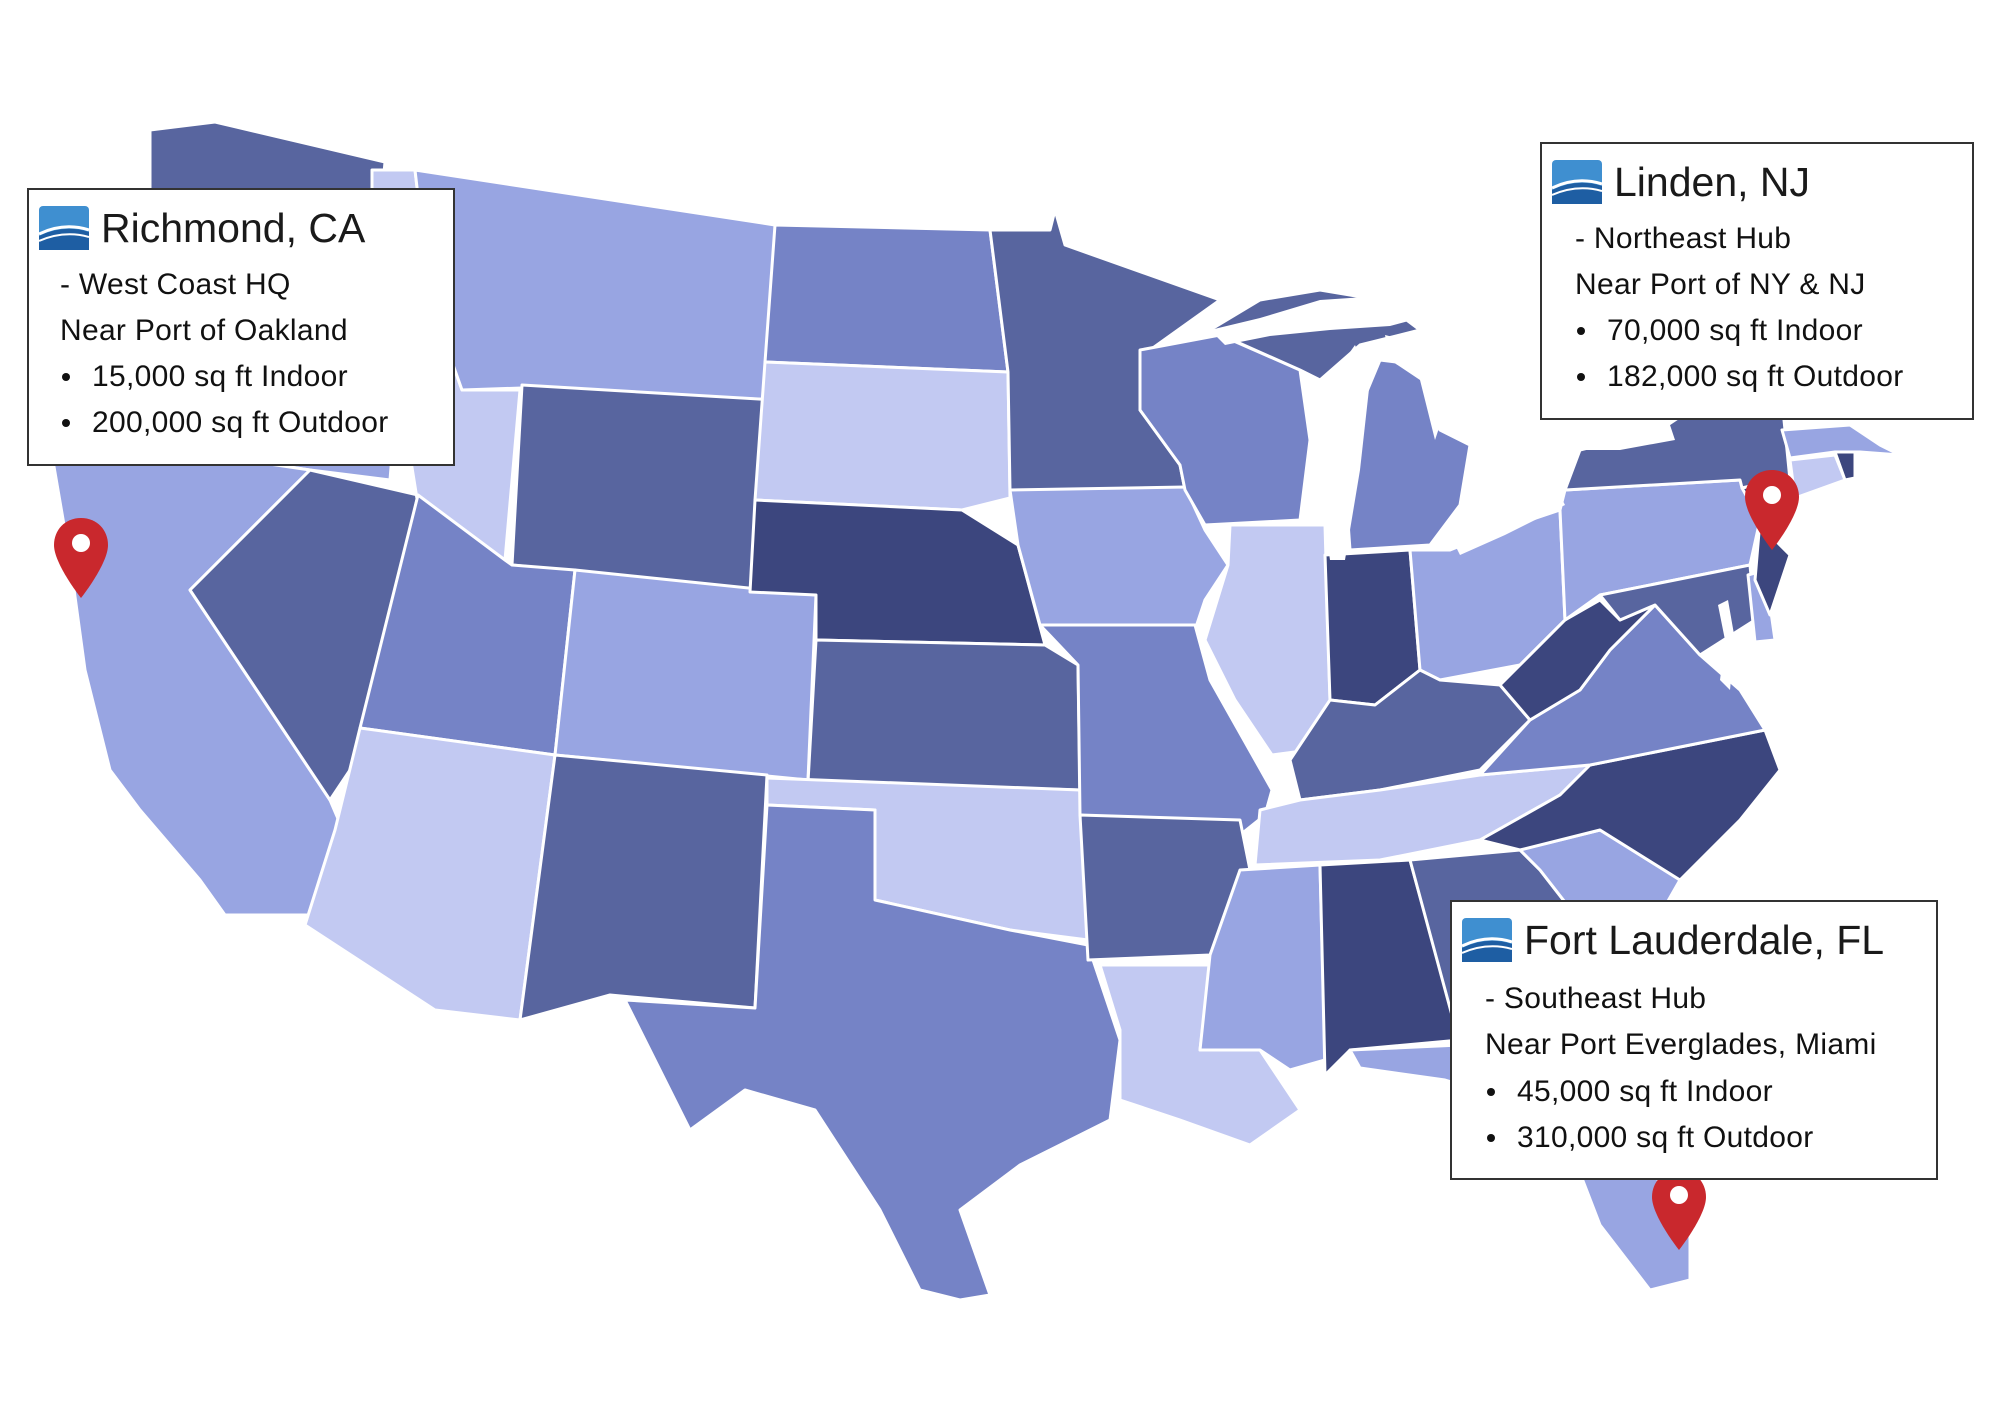 Image resolution: width=2000 pixels, height=1414 pixels. Describe the element at coordinates (1415, 387) in the screenshot. I see `lake-huron` at that location.